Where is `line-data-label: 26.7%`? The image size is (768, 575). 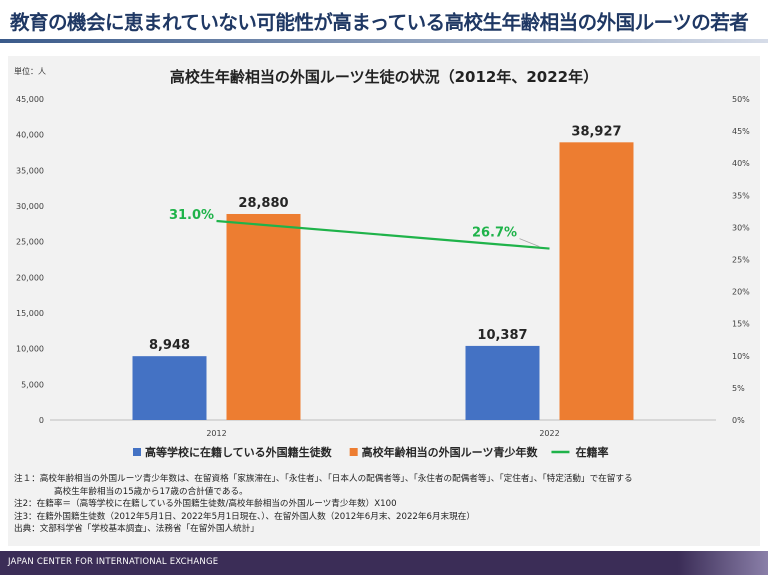
line-data-label: 26.7% is located at coordinates (494, 233).